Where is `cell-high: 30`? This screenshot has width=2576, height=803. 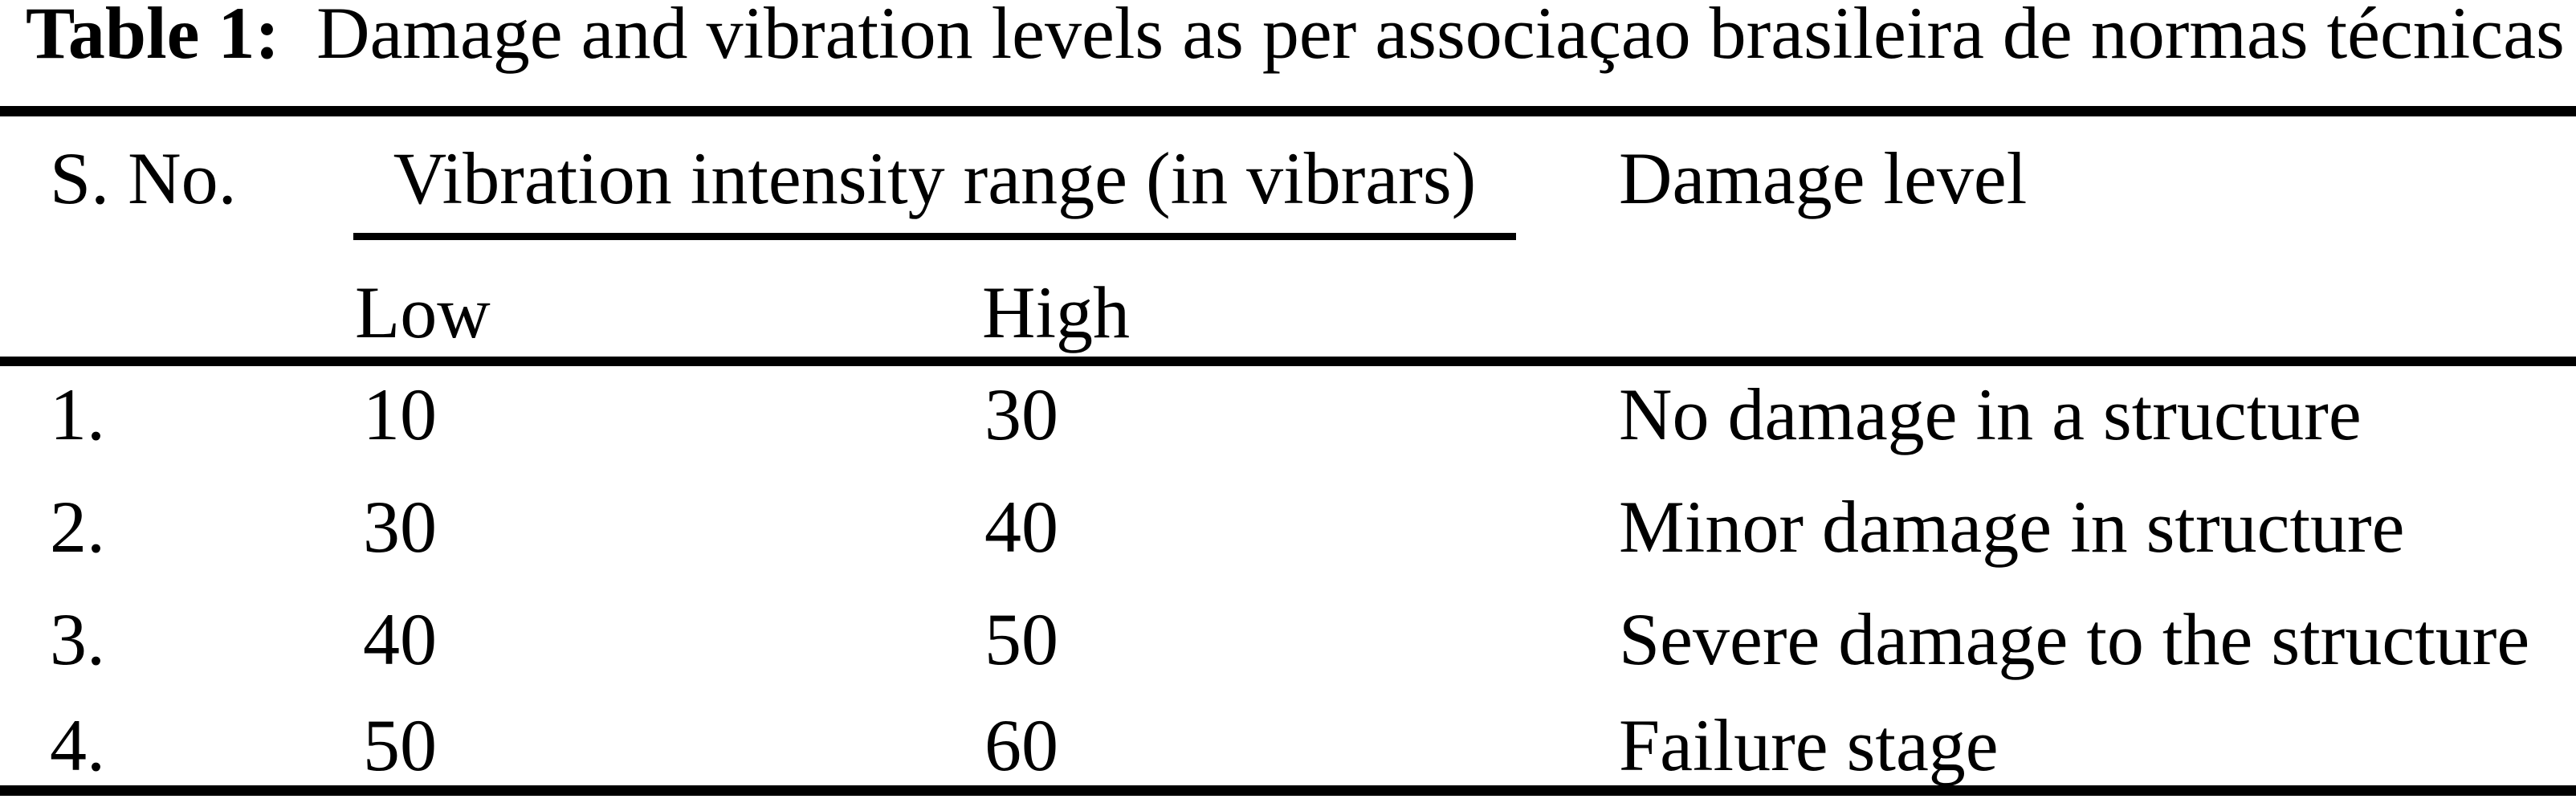 cell-high: 30 is located at coordinates (1021, 414).